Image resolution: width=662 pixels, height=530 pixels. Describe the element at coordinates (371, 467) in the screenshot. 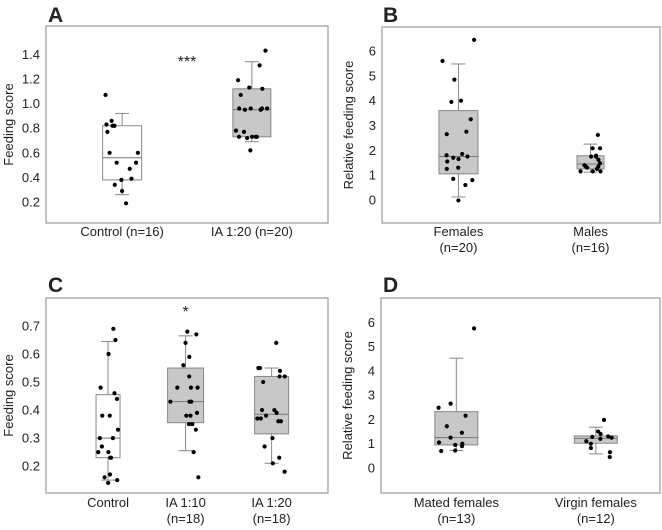

I see `y-tick-label: 0` at that location.